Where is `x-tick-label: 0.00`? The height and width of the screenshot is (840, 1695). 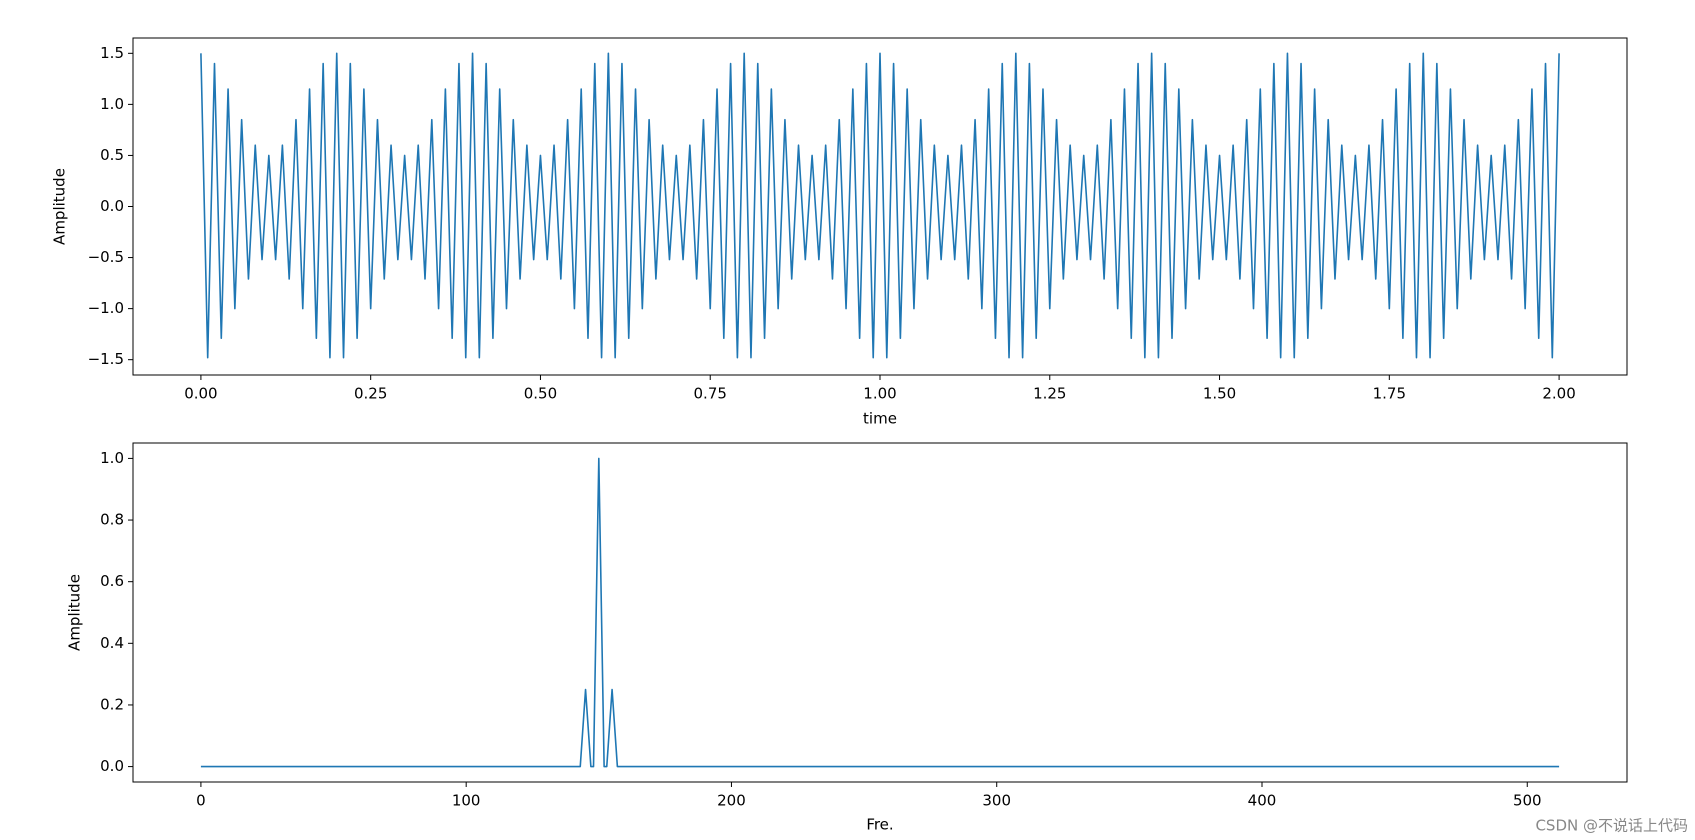 x-tick-label: 0.00 is located at coordinates (200, 394).